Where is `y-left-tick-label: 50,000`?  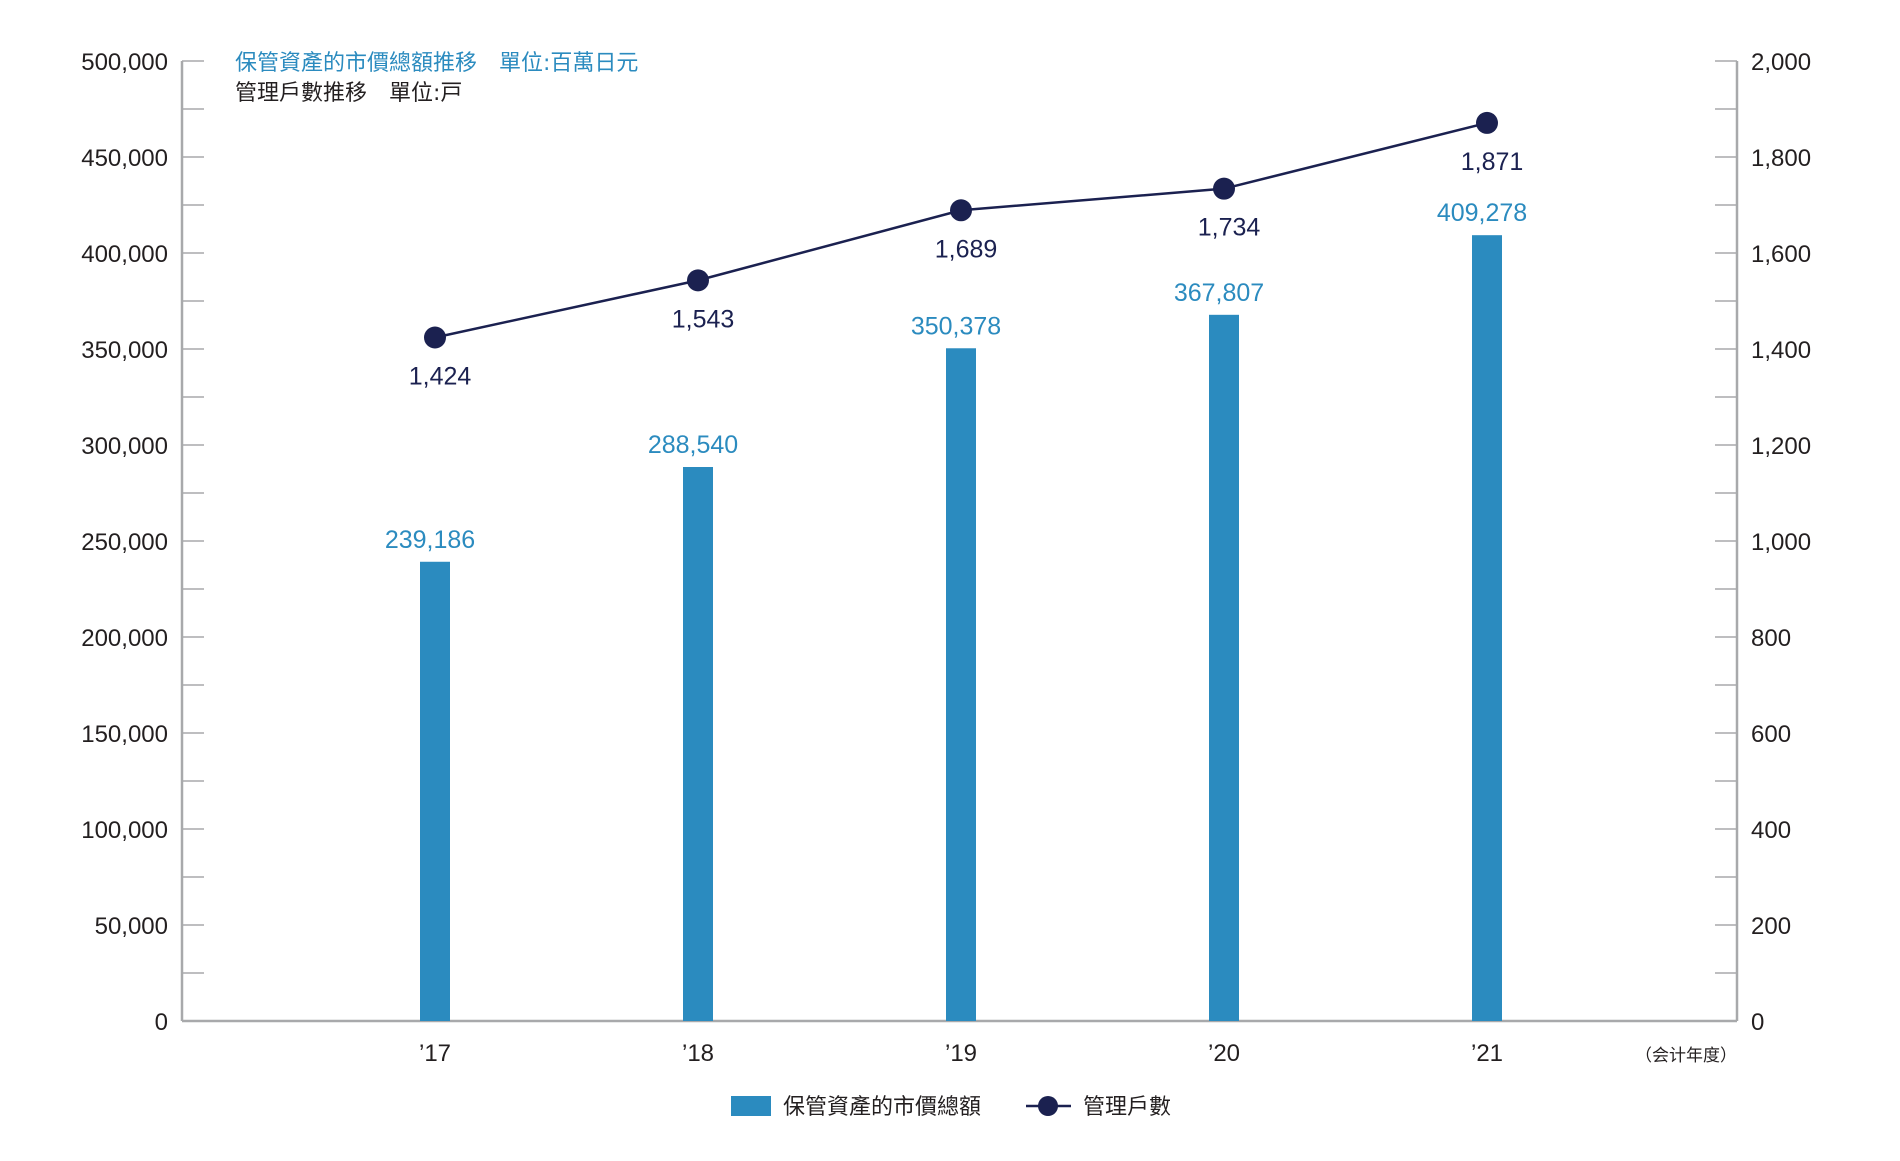 y-left-tick-label: 50,000 is located at coordinates (131, 926).